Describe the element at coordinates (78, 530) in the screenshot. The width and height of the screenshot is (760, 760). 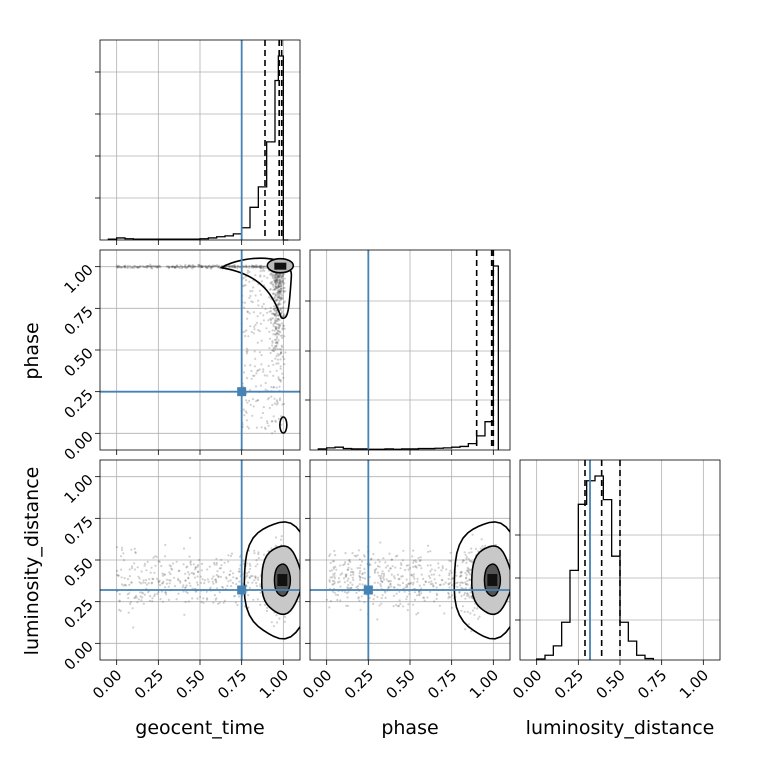
I see `y-tick-label: 0.75` at that location.